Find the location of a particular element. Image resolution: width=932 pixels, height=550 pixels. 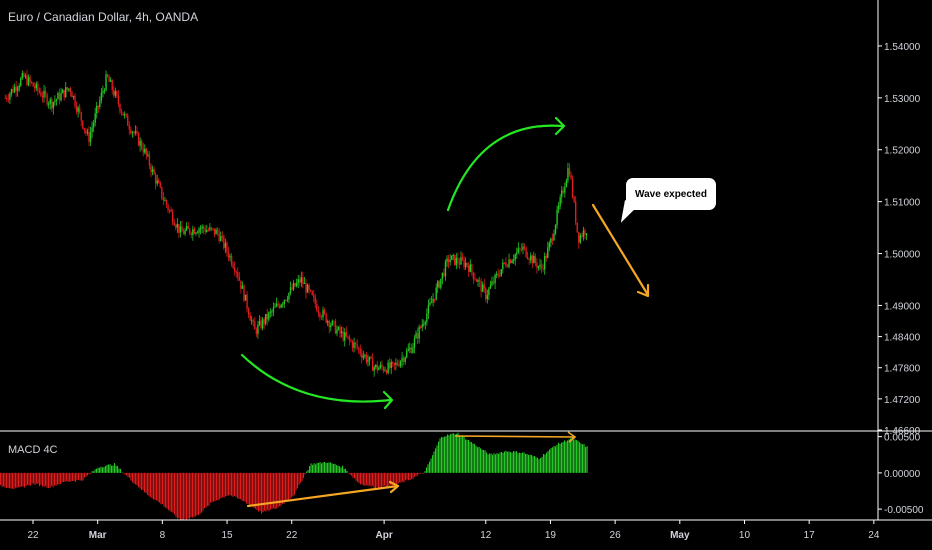

annotation-wave-expected: Wave expected is located at coordinates (671, 194).